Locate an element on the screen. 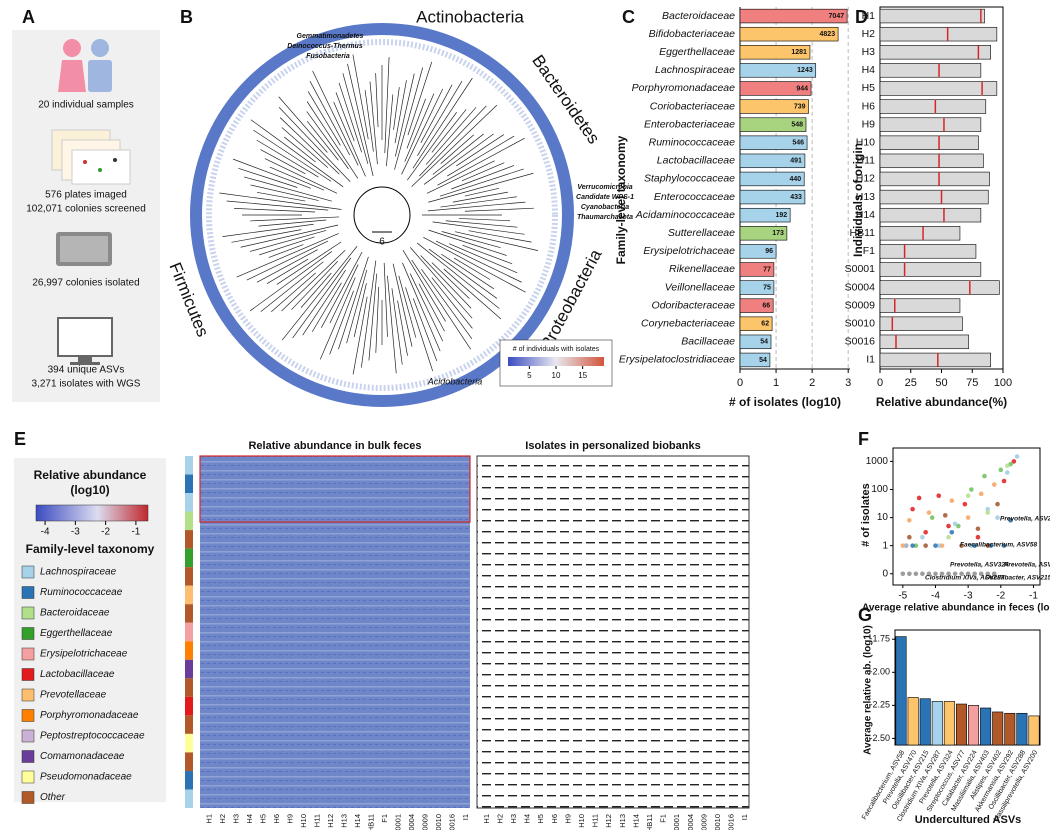  y-tick-label: Porphyromonadaceae is located at coordinates (683, 88).